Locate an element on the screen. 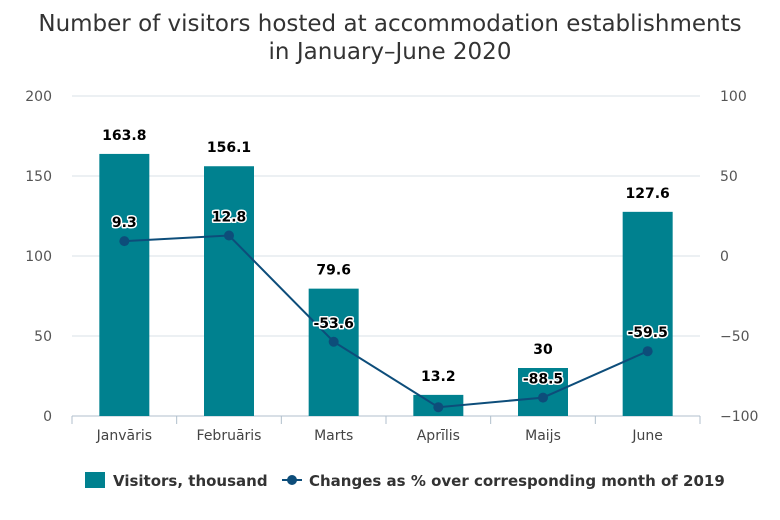 This screenshot has width=780, height=520. line-data-label: -59.5 is located at coordinates (647, 333).